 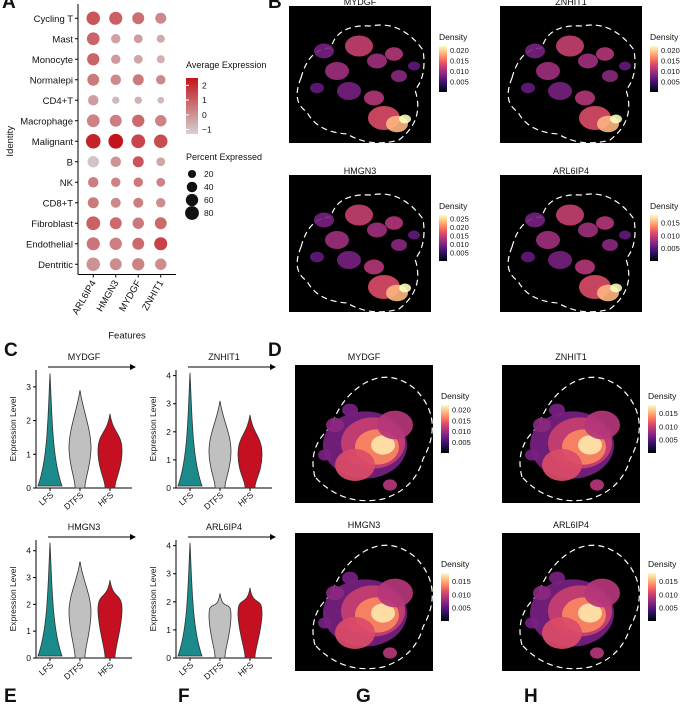 What do you see at coordinates (192, 213) in the screenshot?
I see `dotplot-size-legend-dot` at bounding box center [192, 213].